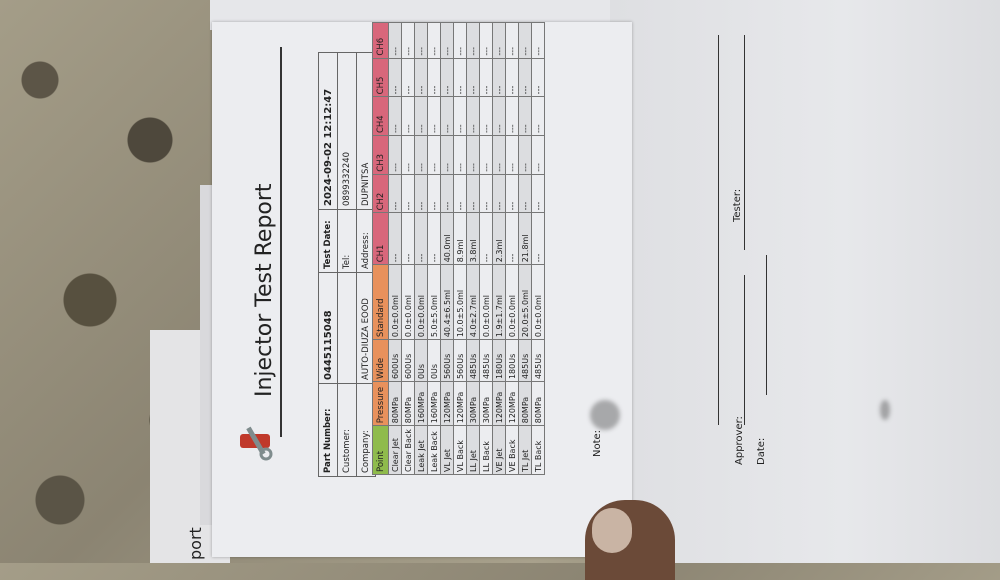 The width and height of the screenshot is (1000, 580). I want to click on date-label: Date:, so click(761, 451).